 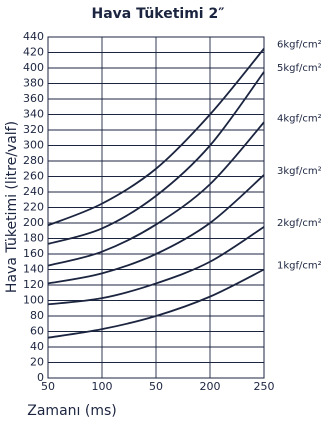 What do you see at coordinates (210, 386) in the screenshot?
I see `x-tick-label: 200` at bounding box center [210, 386].